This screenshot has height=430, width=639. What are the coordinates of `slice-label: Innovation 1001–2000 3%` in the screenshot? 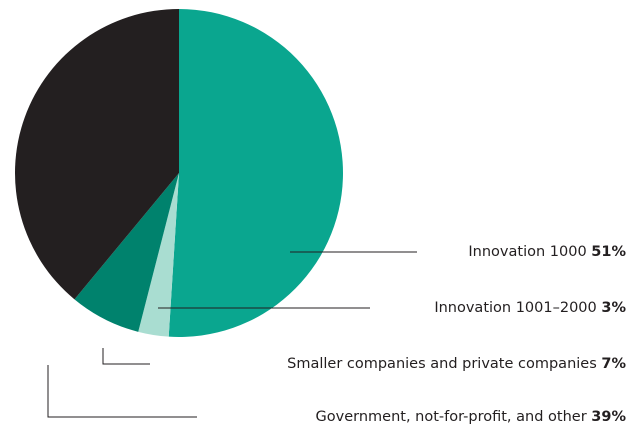 It's located at (530, 308).